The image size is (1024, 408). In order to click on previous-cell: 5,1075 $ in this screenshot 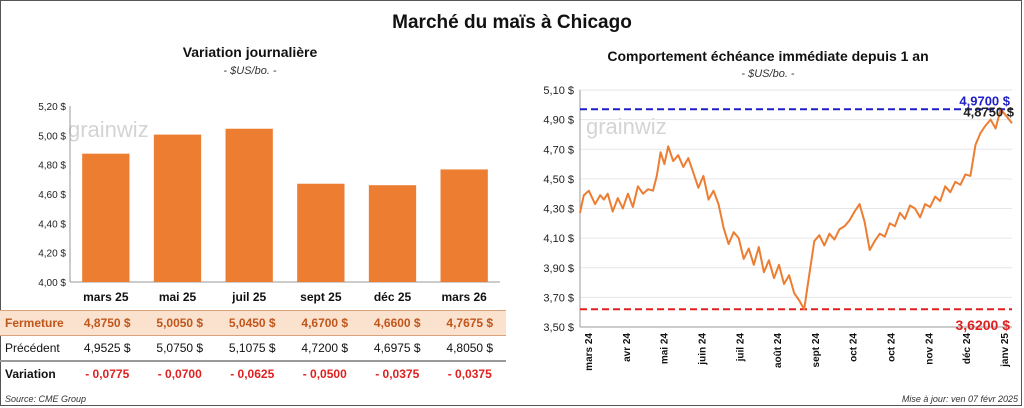, I will do `click(252, 348)`.